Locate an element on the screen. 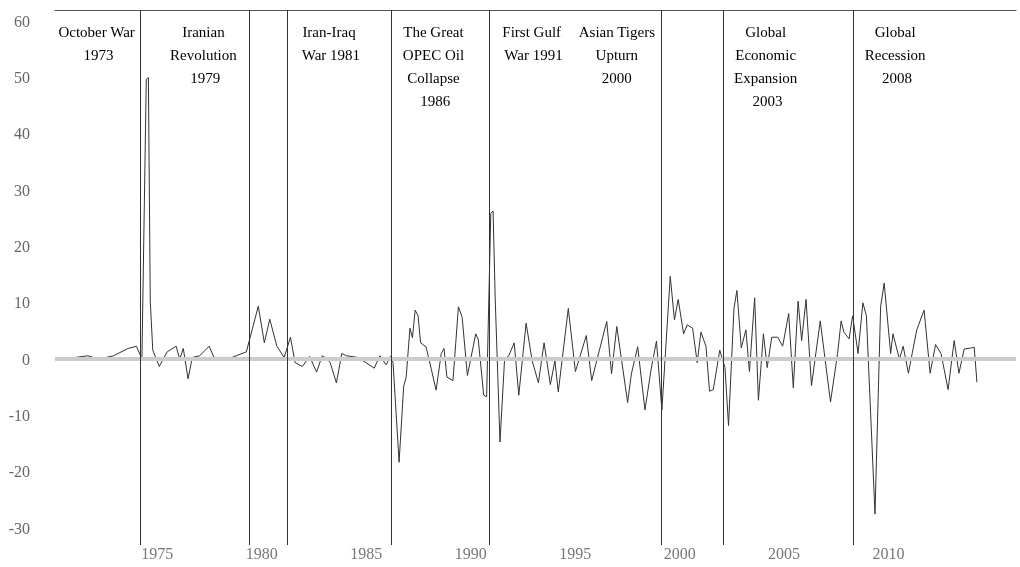  y-tick-label: -20 is located at coordinates (19, 472).